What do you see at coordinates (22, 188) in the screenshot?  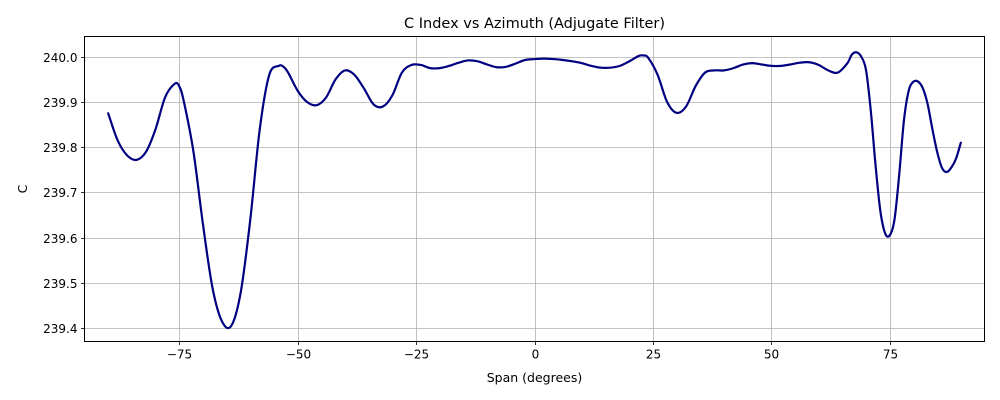 I see `y-axis-label: C` at bounding box center [22, 188].